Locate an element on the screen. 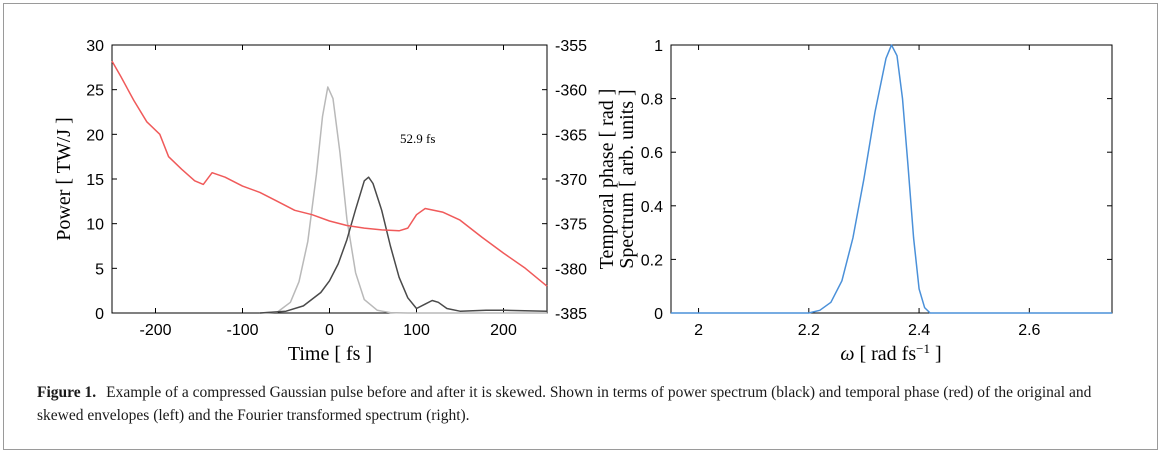 This screenshot has height=455, width=1163. left-y-tick-label: 5 is located at coordinates (99, 269).